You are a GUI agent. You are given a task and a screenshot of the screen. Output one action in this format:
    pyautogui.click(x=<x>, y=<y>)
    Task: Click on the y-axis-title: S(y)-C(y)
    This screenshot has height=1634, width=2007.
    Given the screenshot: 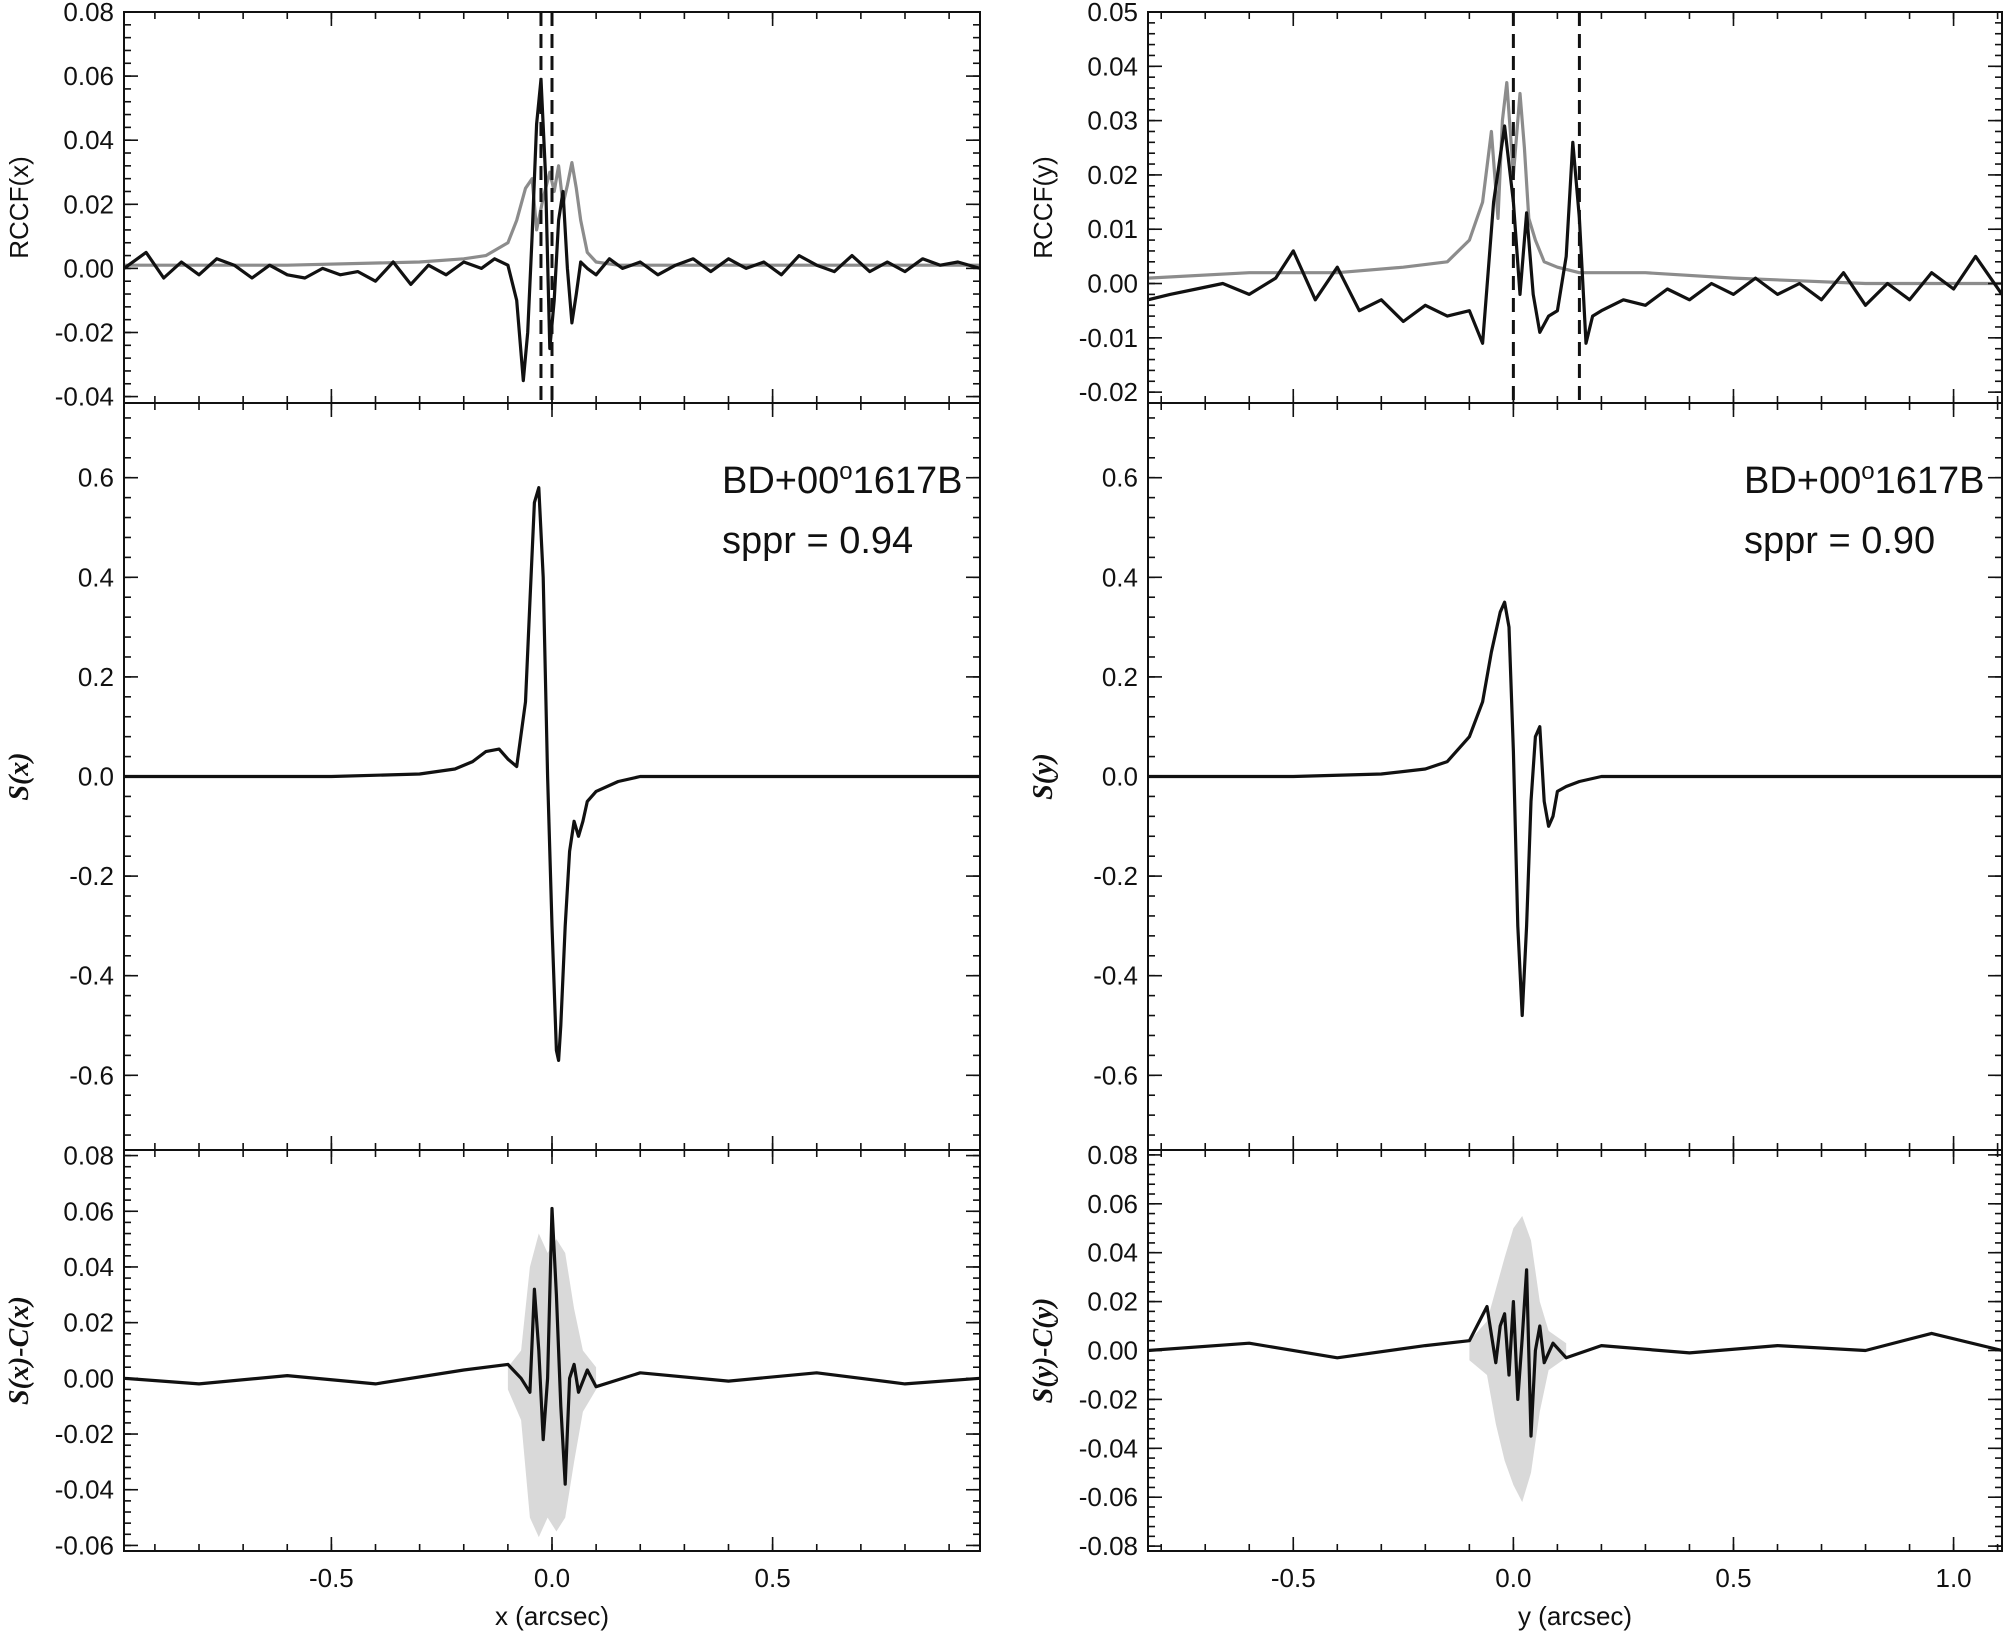 What is the action you would take?
    pyautogui.click(x=1043, y=1351)
    